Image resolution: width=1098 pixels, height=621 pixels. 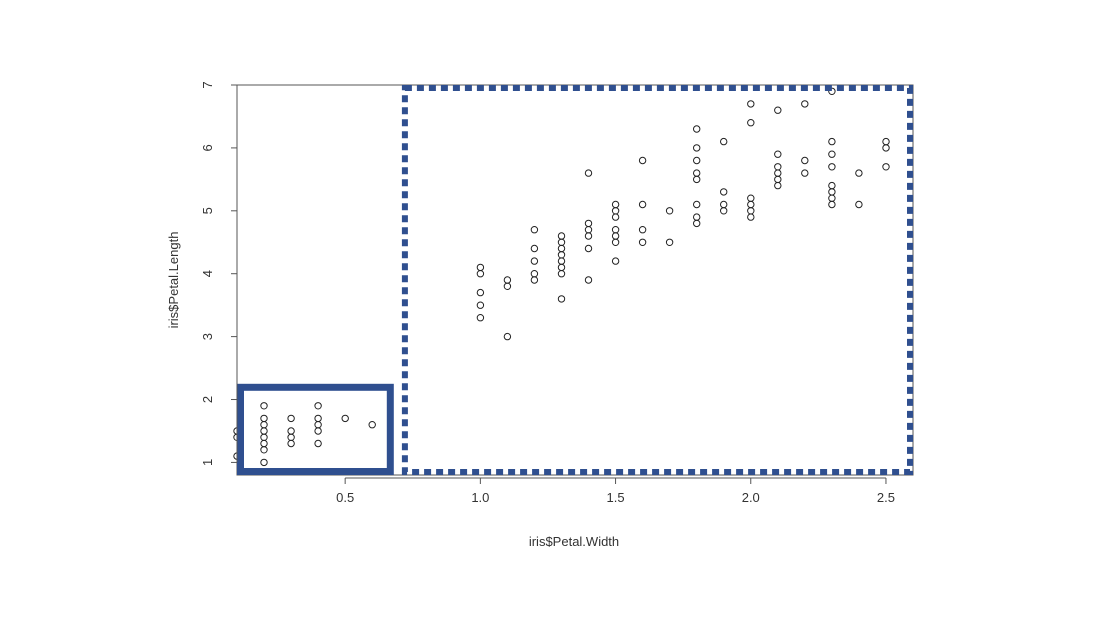 I want to click on y-tick-label: 3, so click(x=207, y=336).